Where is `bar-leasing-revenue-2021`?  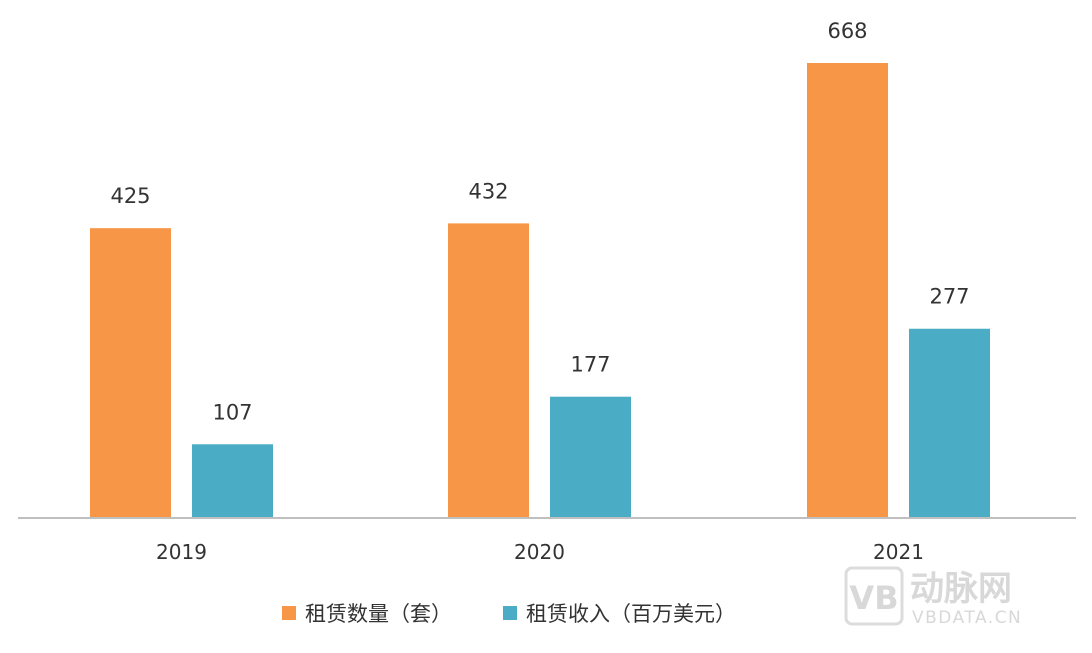
bar-leasing-revenue-2021 is located at coordinates (949, 422).